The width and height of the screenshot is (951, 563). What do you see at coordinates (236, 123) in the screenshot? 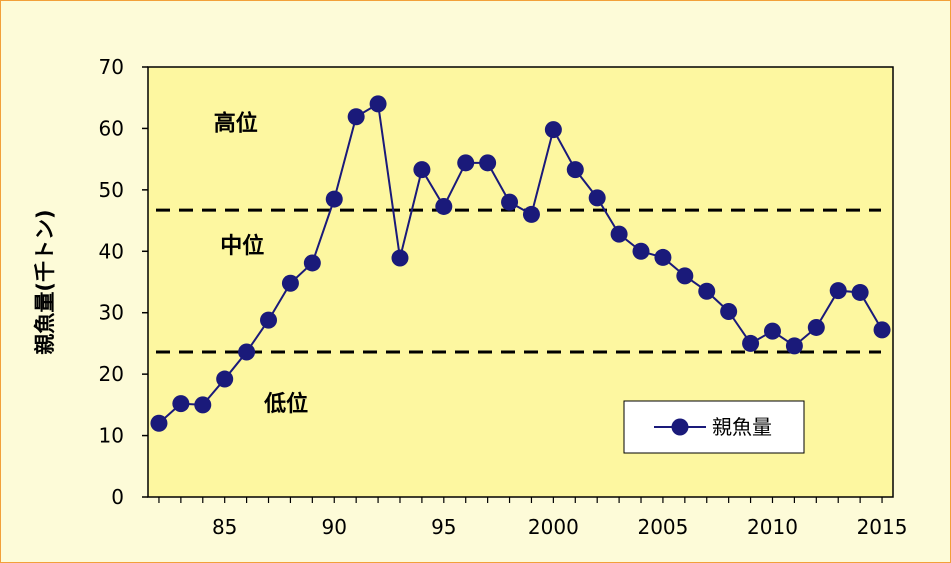
I see `zone-label: 高位` at bounding box center [236, 123].